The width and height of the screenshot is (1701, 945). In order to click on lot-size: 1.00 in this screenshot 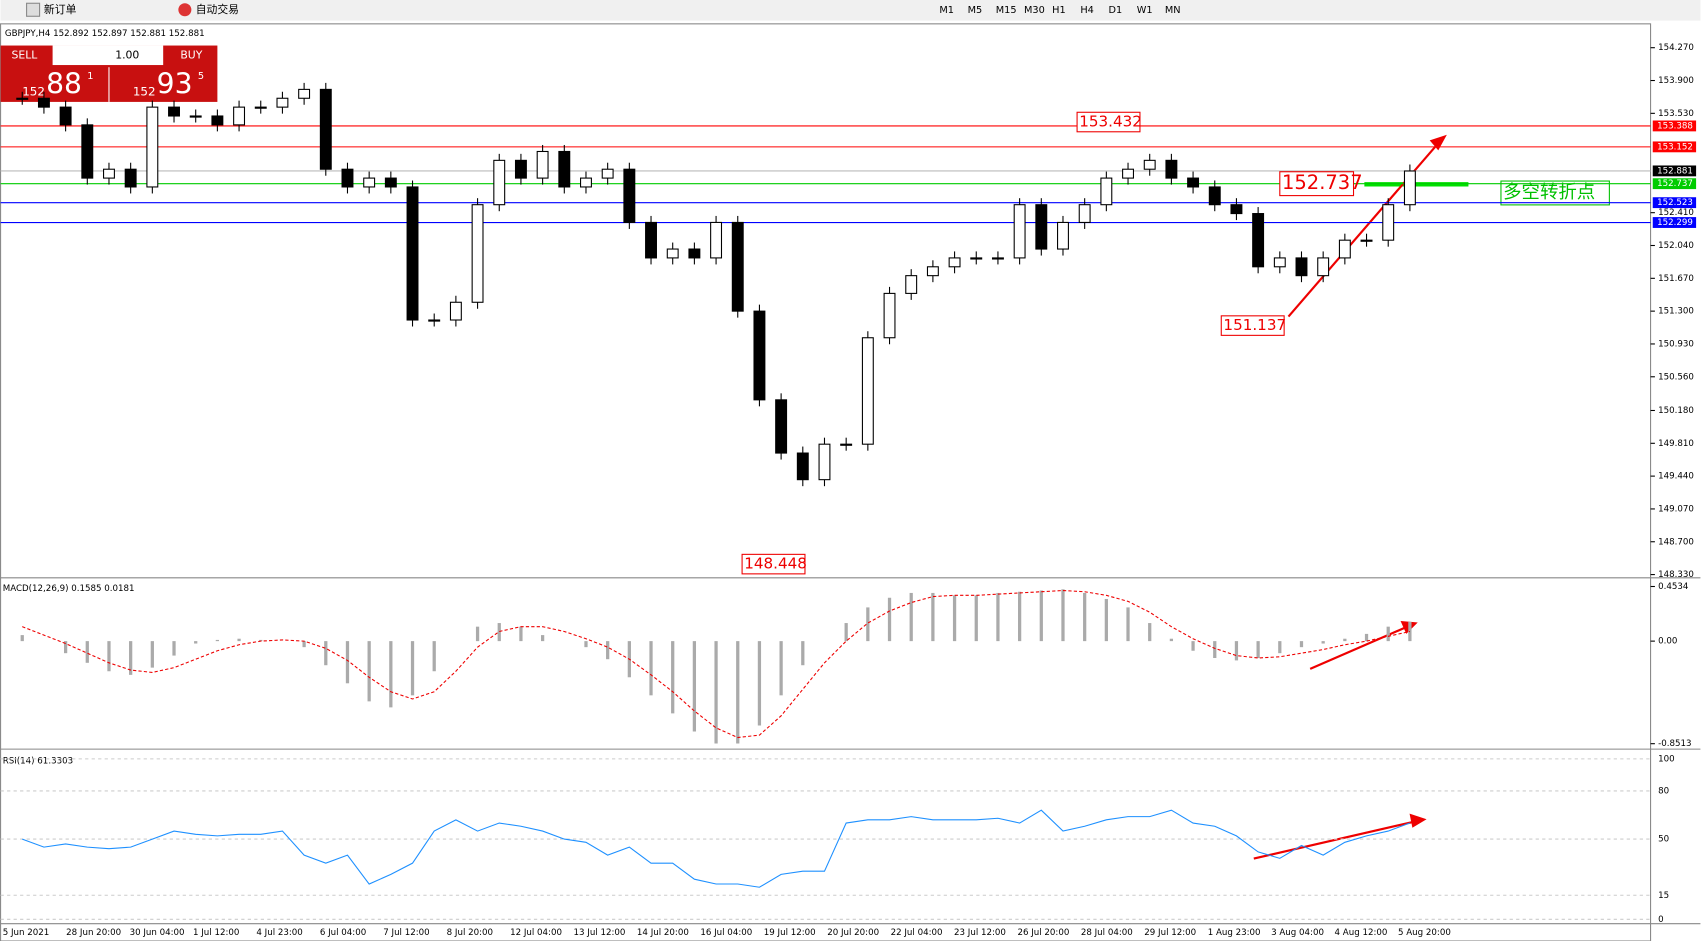, I will do `click(127, 54)`.